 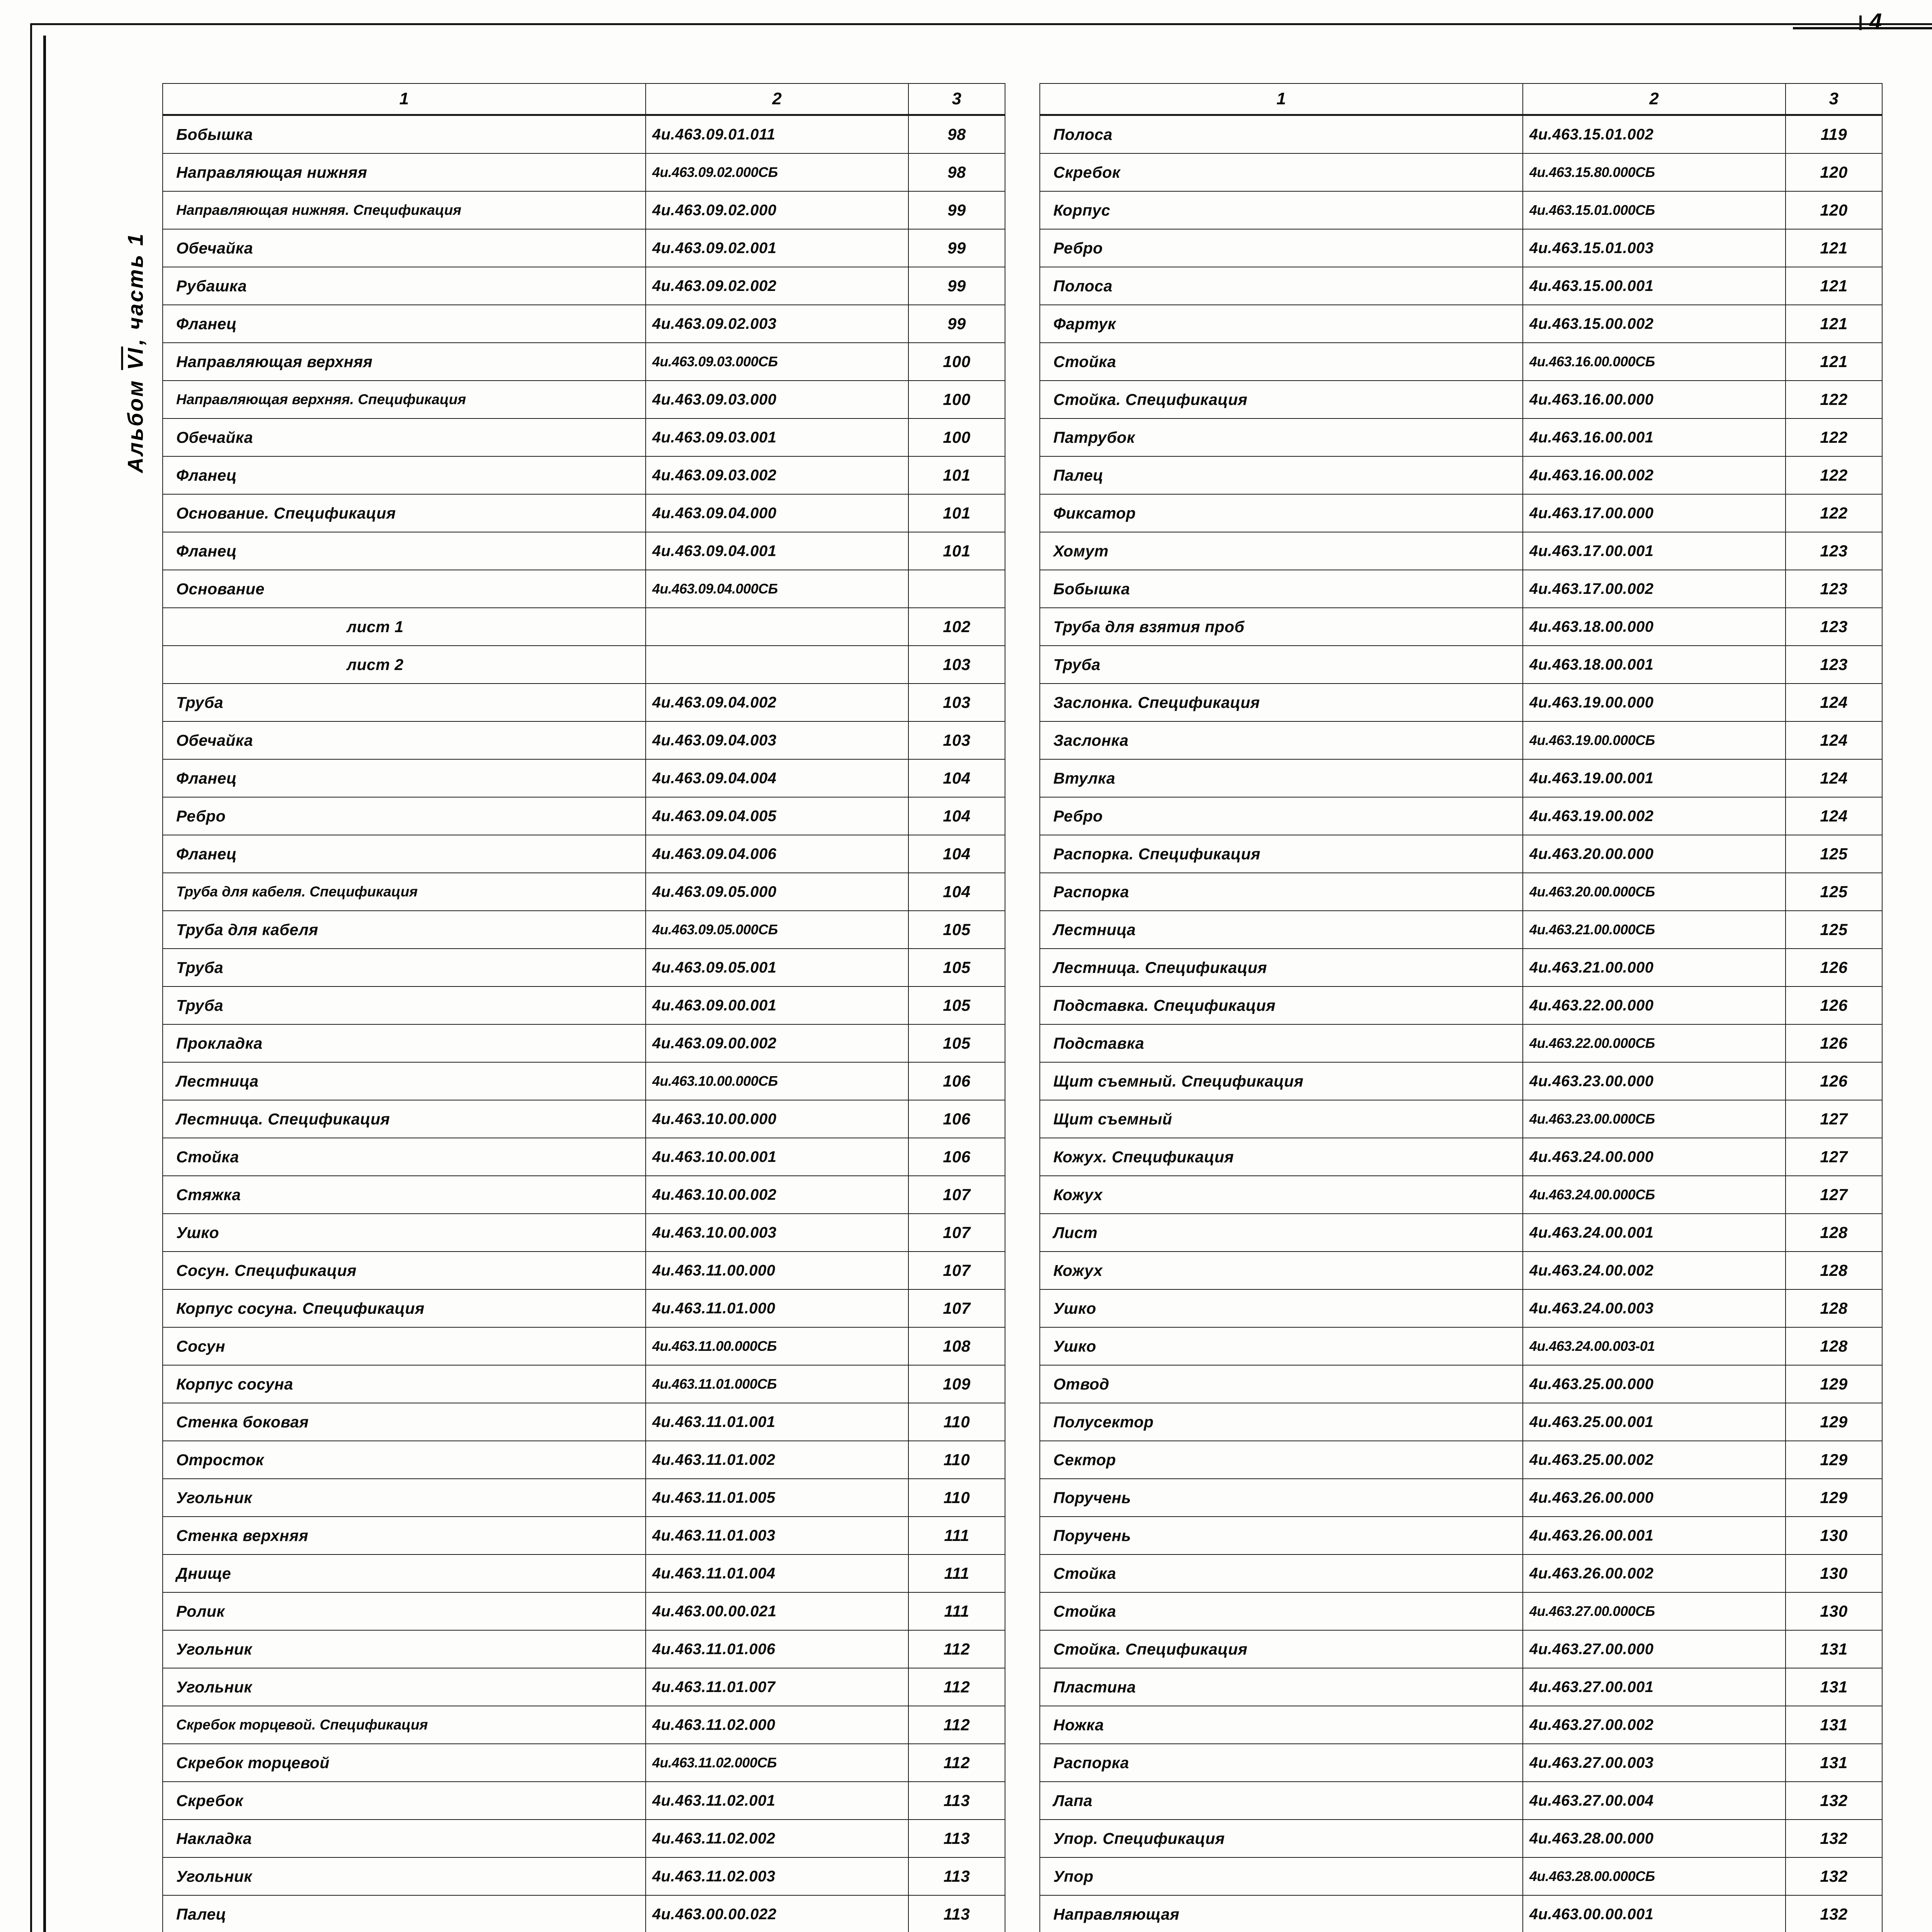 What do you see at coordinates (1834, 1233) in the screenshot?
I see `row-page-number: 128` at bounding box center [1834, 1233].